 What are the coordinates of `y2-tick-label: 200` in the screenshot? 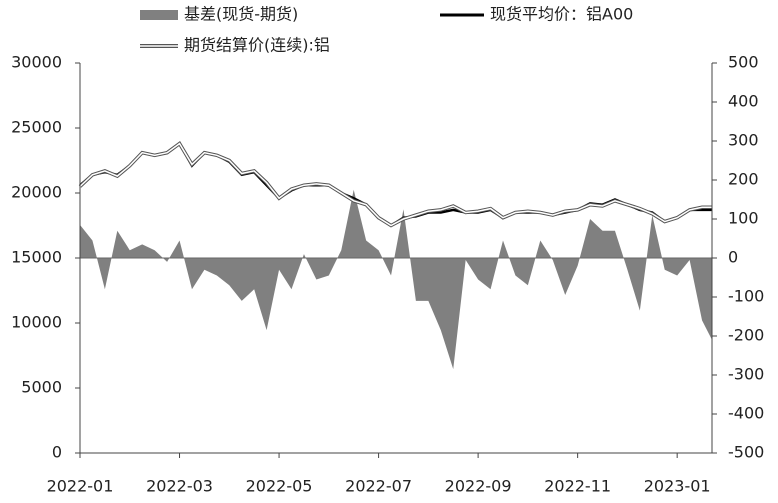 It's located at (743, 179).